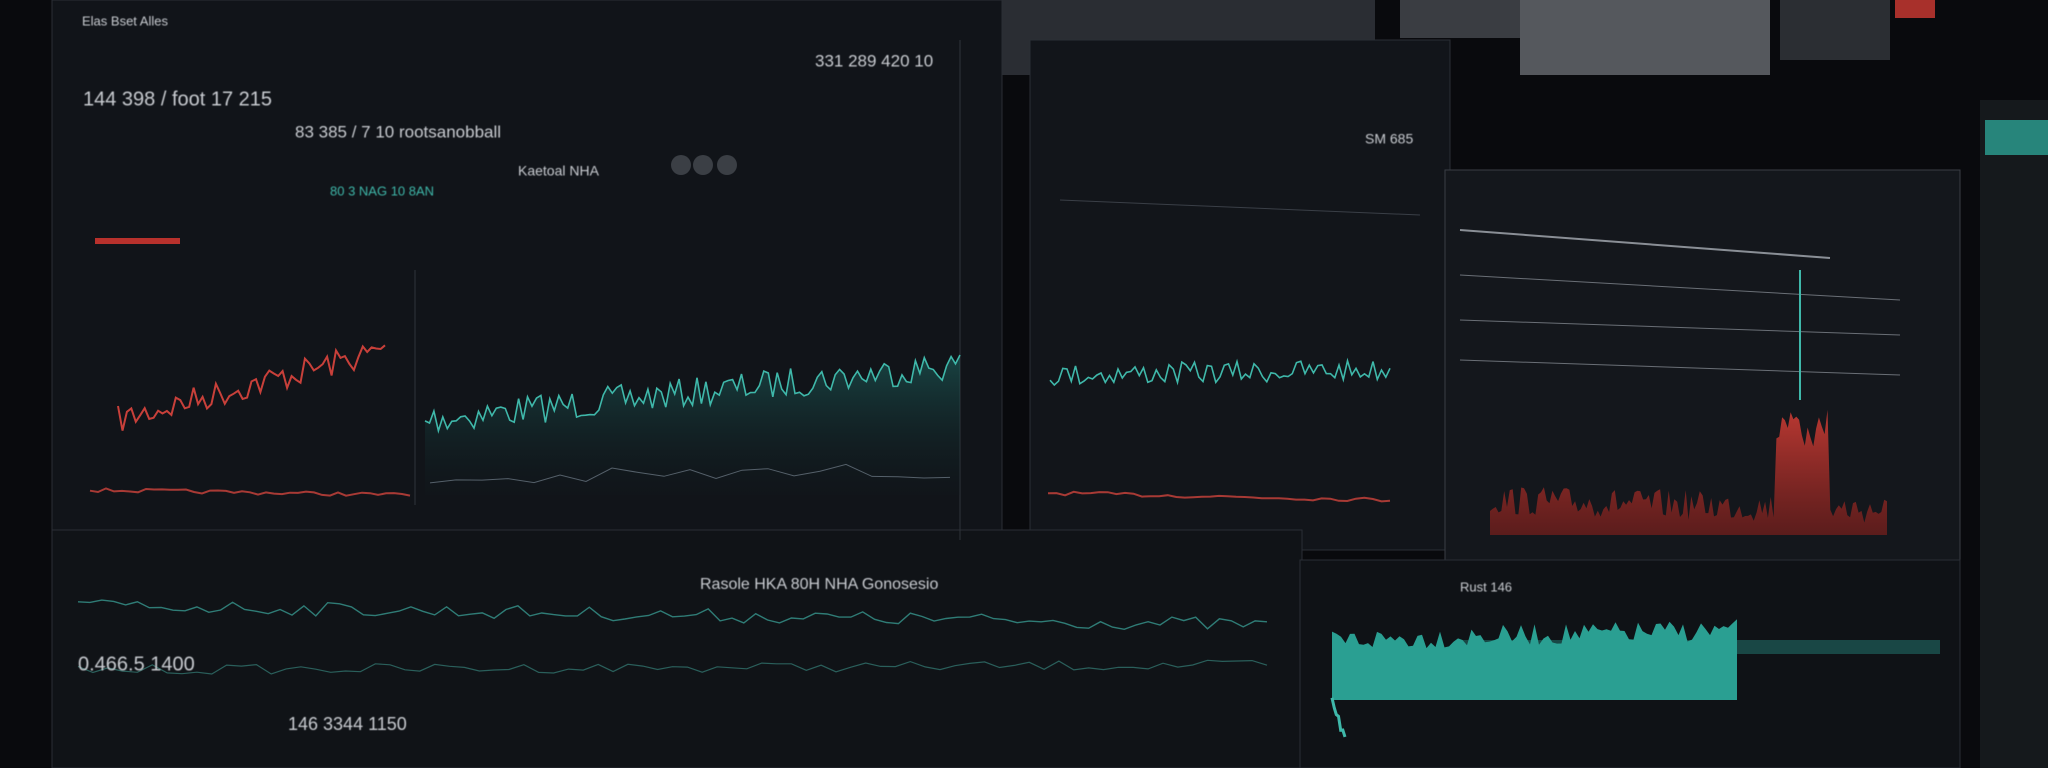 The width and height of the screenshot is (2048, 768). What do you see at coordinates (347, 724) in the screenshot?
I see `bottom-secondary: 146 3344 1150` at bounding box center [347, 724].